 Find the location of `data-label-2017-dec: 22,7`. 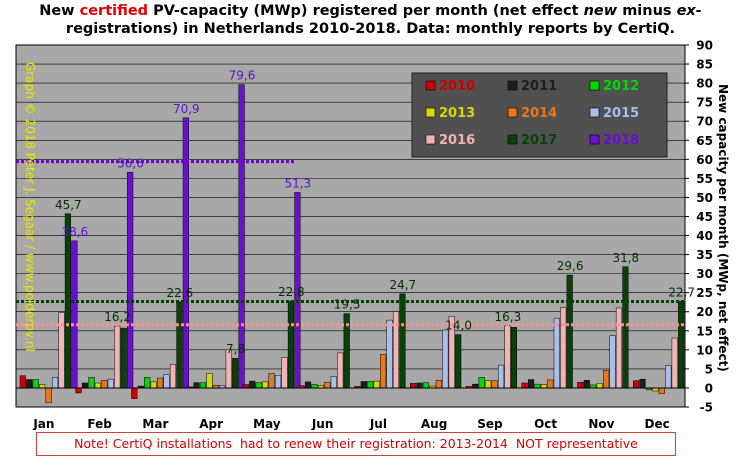

data-label-2017-dec: 22,7 is located at coordinates (681, 292).